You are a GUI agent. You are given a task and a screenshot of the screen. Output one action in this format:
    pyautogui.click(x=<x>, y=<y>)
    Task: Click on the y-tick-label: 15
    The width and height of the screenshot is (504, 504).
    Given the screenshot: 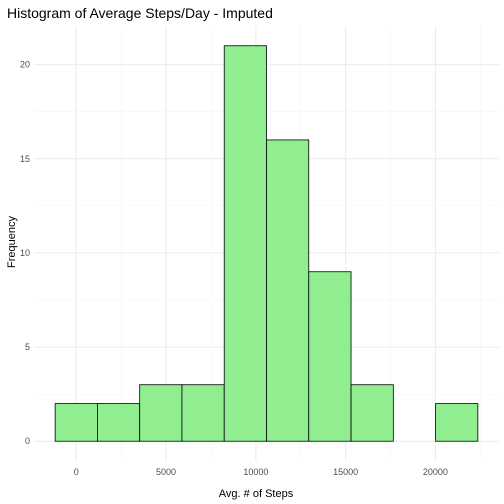 What is the action you would take?
    pyautogui.click(x=25, y=159)
    